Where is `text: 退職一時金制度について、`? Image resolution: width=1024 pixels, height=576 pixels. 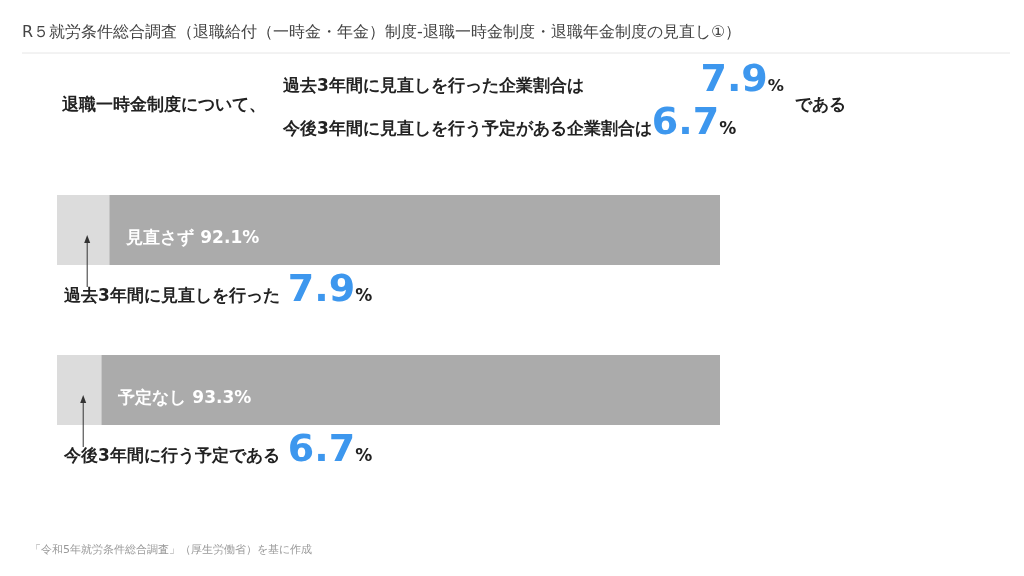 text: 退職一時金制度について、 is located at coordinates (163, 104).